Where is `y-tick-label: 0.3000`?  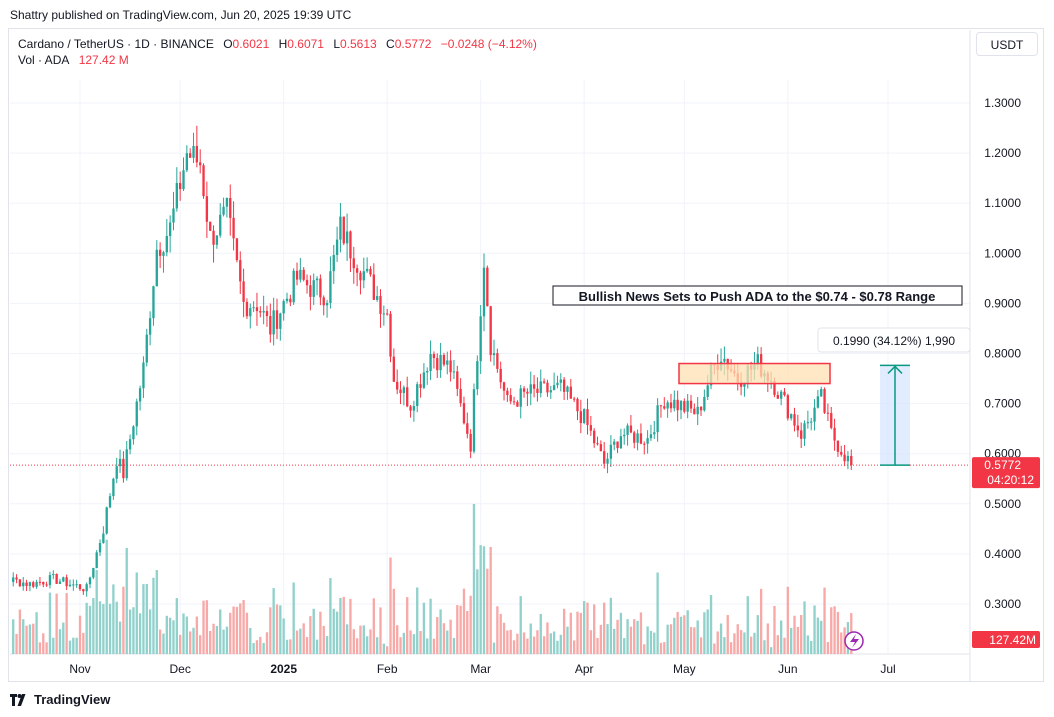 y-tick-label: 0.3000 is located at coordinates (1002, 604).